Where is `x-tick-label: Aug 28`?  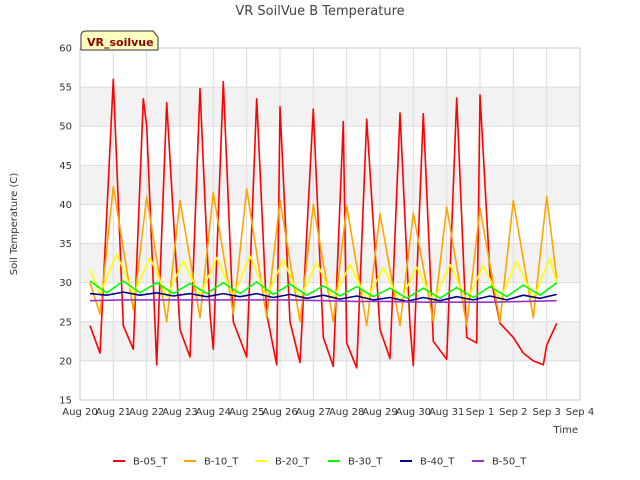 x-tick-label: Aug 28 is located at coordinates (346, 412).